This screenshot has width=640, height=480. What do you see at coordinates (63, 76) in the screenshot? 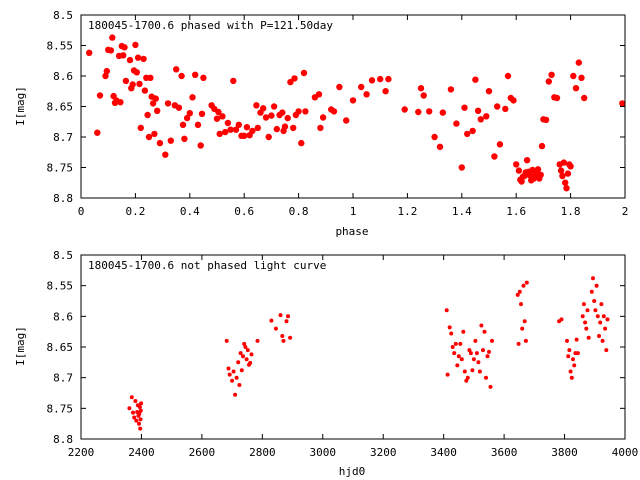
I see `phased-y-tick-label: 8.6` at bounding box center [63, 76].